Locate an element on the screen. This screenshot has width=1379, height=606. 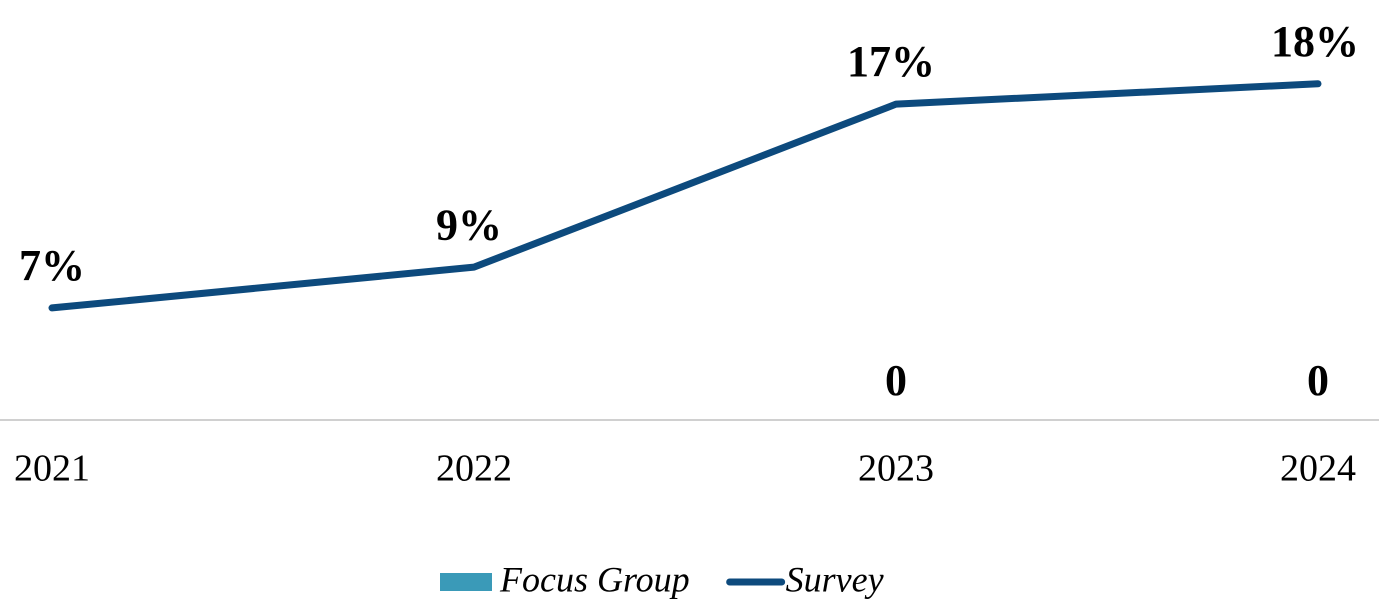
x-tick-label: 2023 is located at coordinates (896, 469).